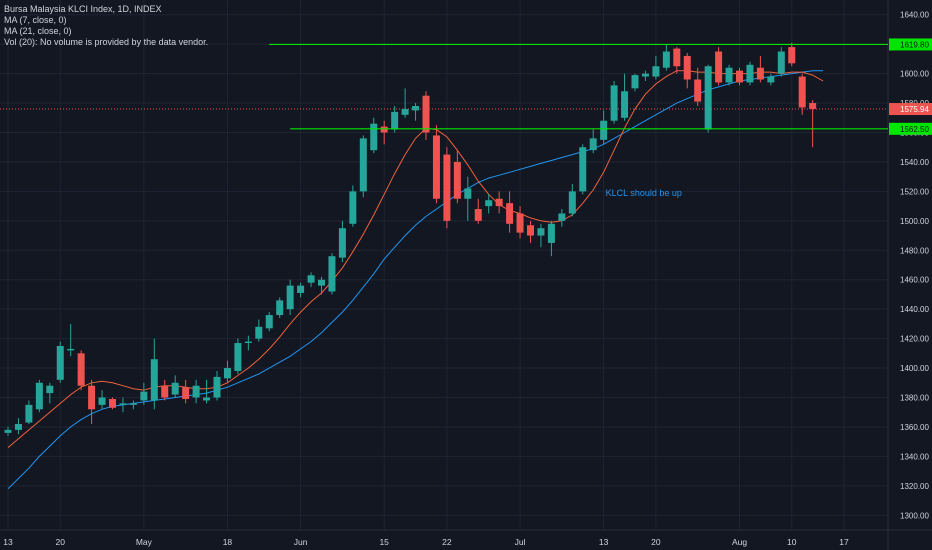 The height and width of the screenshot is (550, 932). I want to click on y-tick-label: 1420.00, so click(914, 339).